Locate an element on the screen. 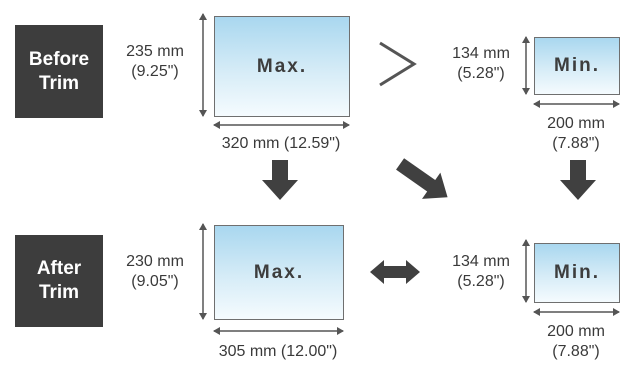 Image resolution: width=624 pixels, height=369 pixels. after-min-height-in: (5.28") is located at coordinates (481, 281).